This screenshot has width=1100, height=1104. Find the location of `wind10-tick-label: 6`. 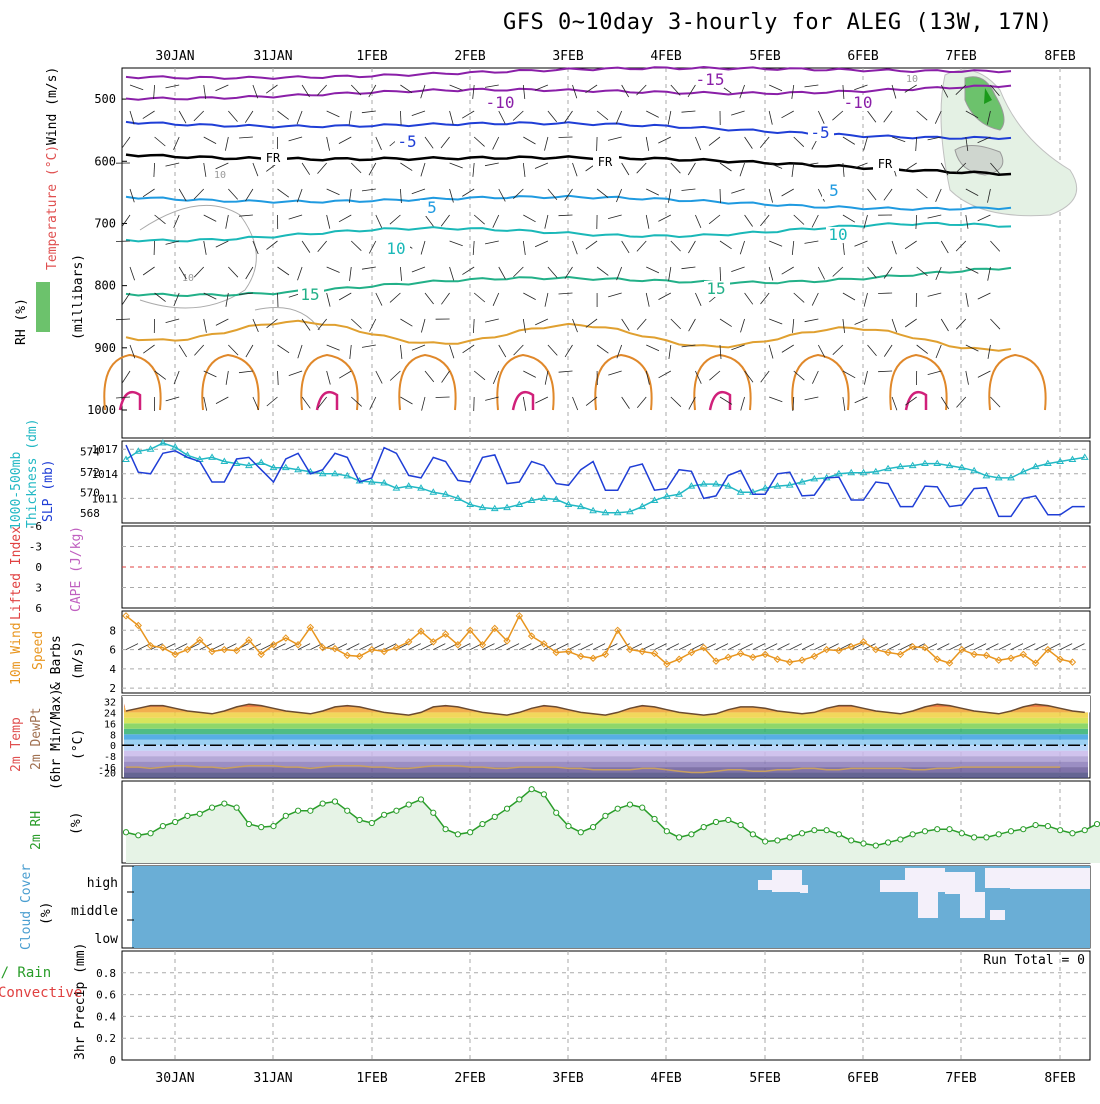

wind10-tick-label: 6 is located at coordinates (112, 650).